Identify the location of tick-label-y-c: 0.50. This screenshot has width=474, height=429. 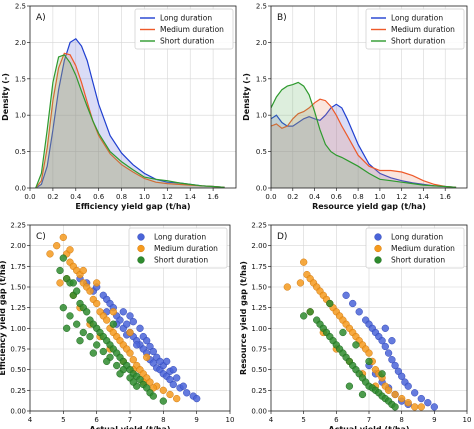
(18, 370).